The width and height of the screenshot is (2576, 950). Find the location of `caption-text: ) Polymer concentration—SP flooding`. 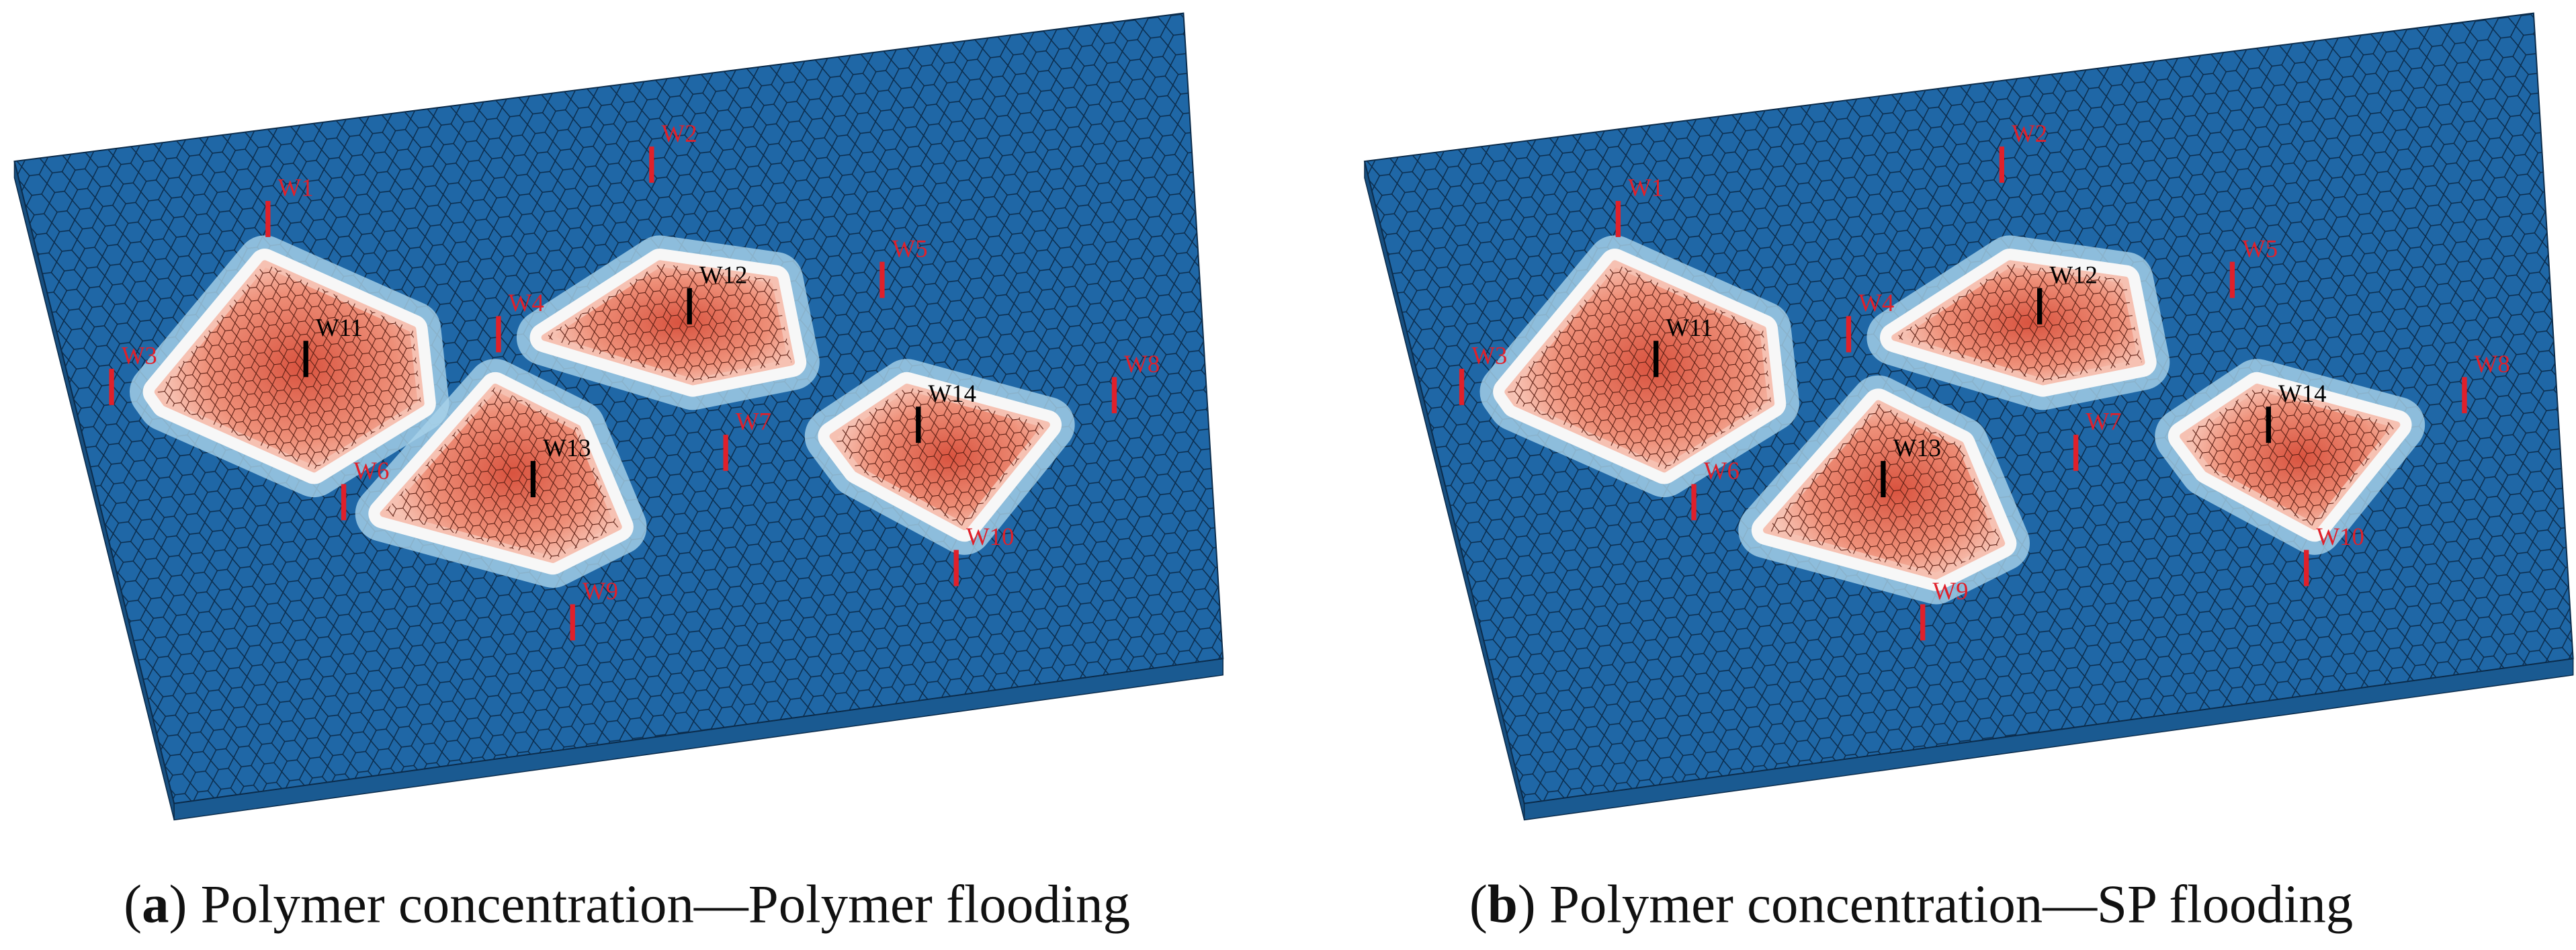

caption-text: ) Polymer concentration—SP flooding is located at coordinates (1935, 904).